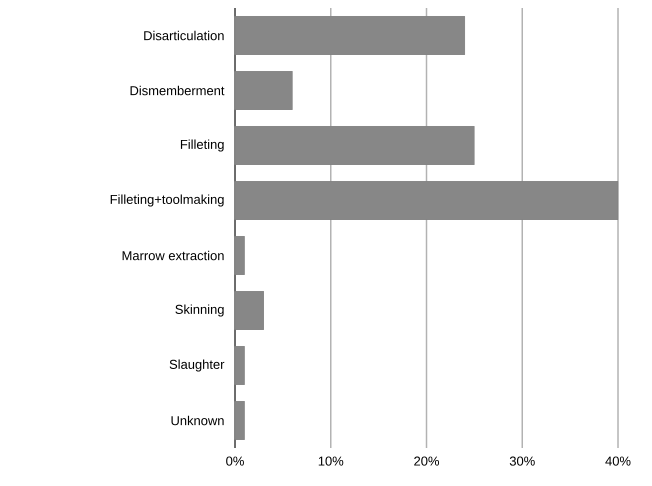 The width and height of the screenshot is (652, 486). I want to click on y-tick-label: Filleting+toolmaking, so click(167, 200).